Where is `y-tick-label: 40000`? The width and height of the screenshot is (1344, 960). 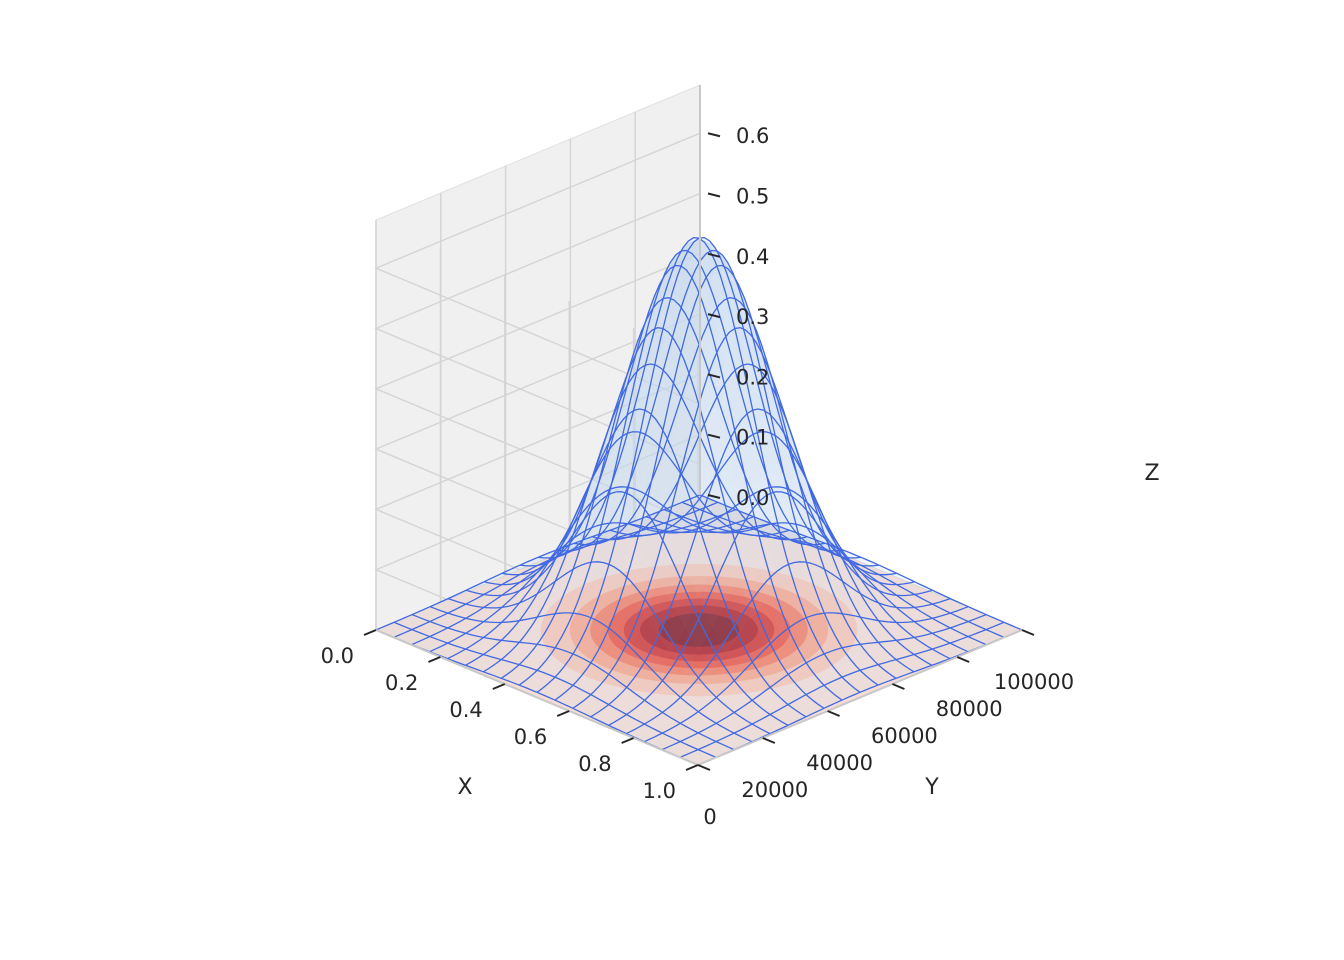 y-tick-label: 40000 is located at coordinates (839, 763).